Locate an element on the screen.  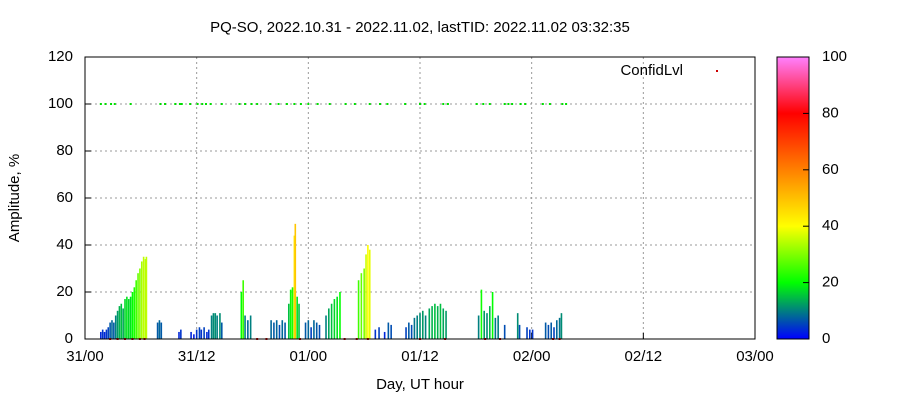
y-tick-label: 60 is located at coordinates (64, 197).